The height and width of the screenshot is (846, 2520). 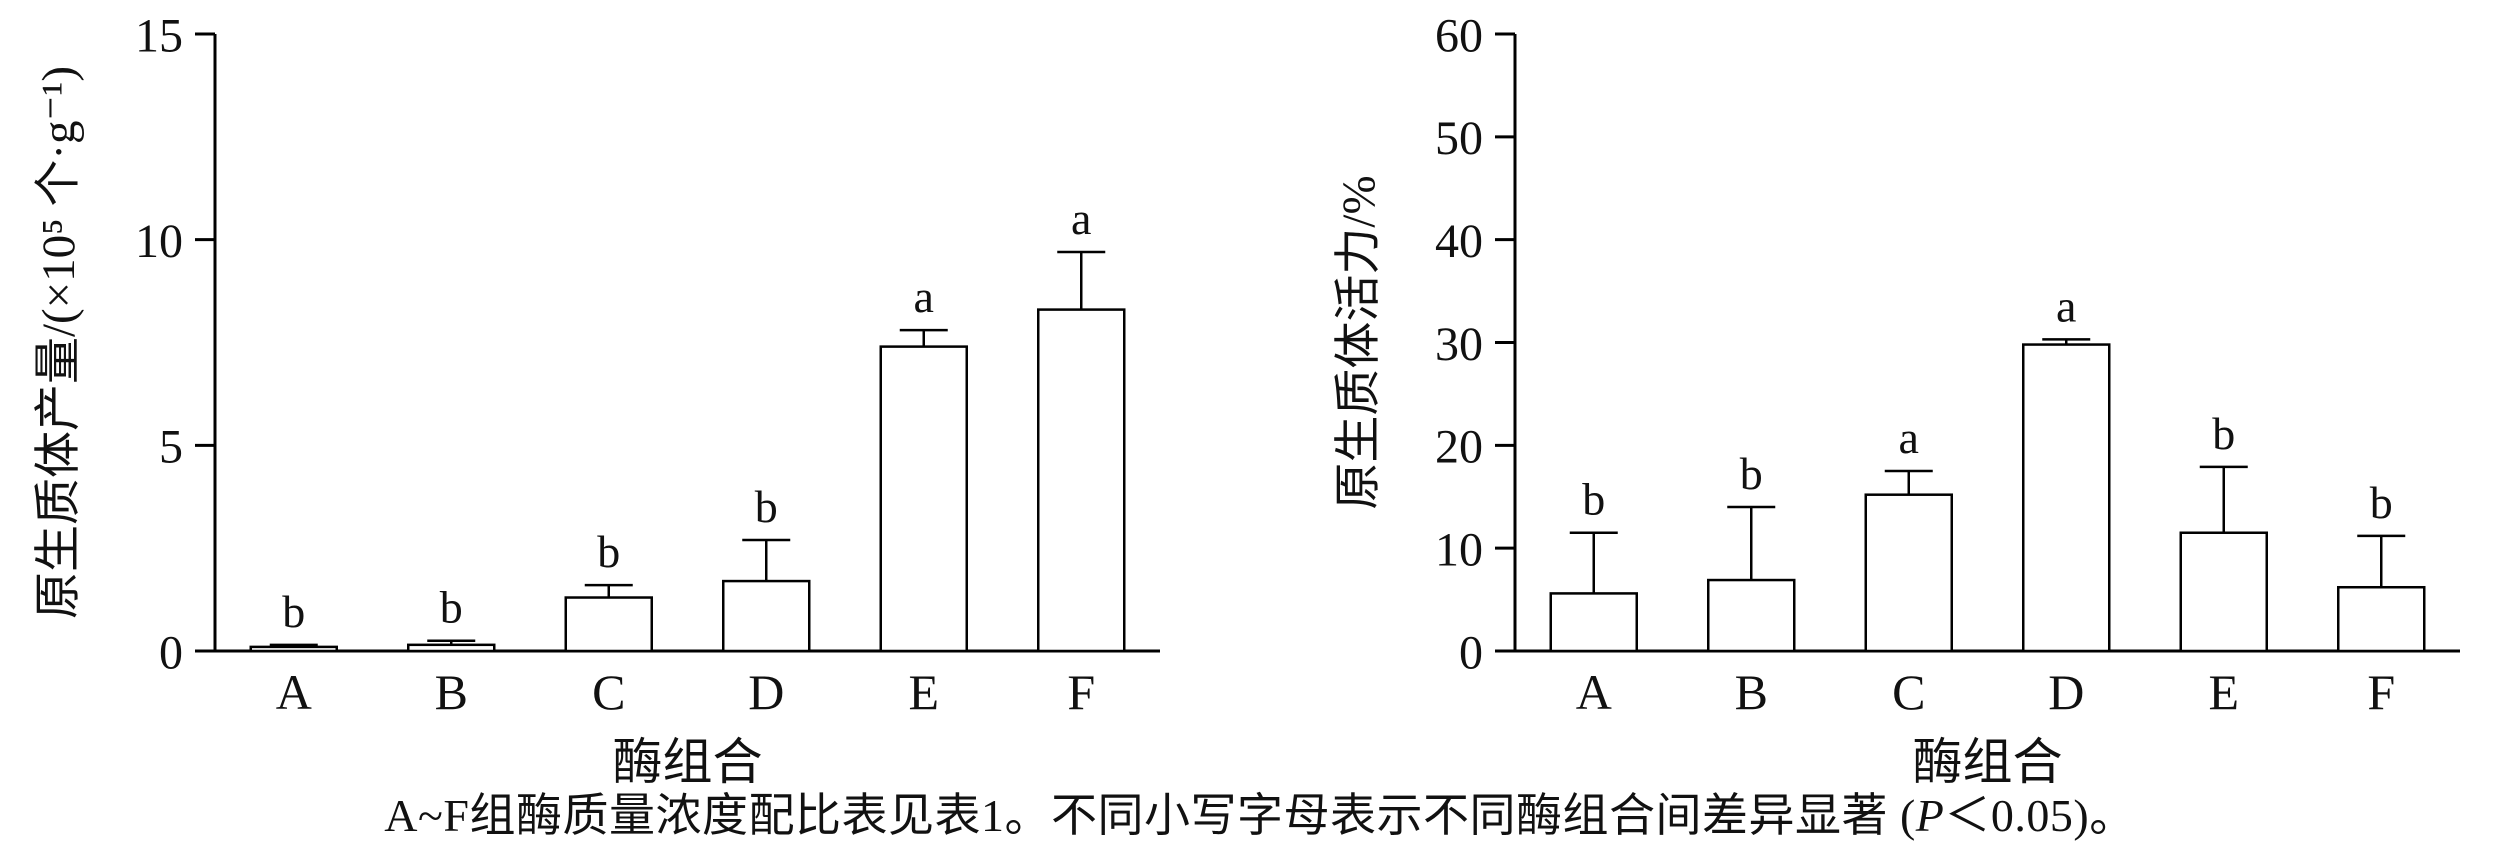 I want to click on y-tick-label: 20, so click(x=1459, y=447).